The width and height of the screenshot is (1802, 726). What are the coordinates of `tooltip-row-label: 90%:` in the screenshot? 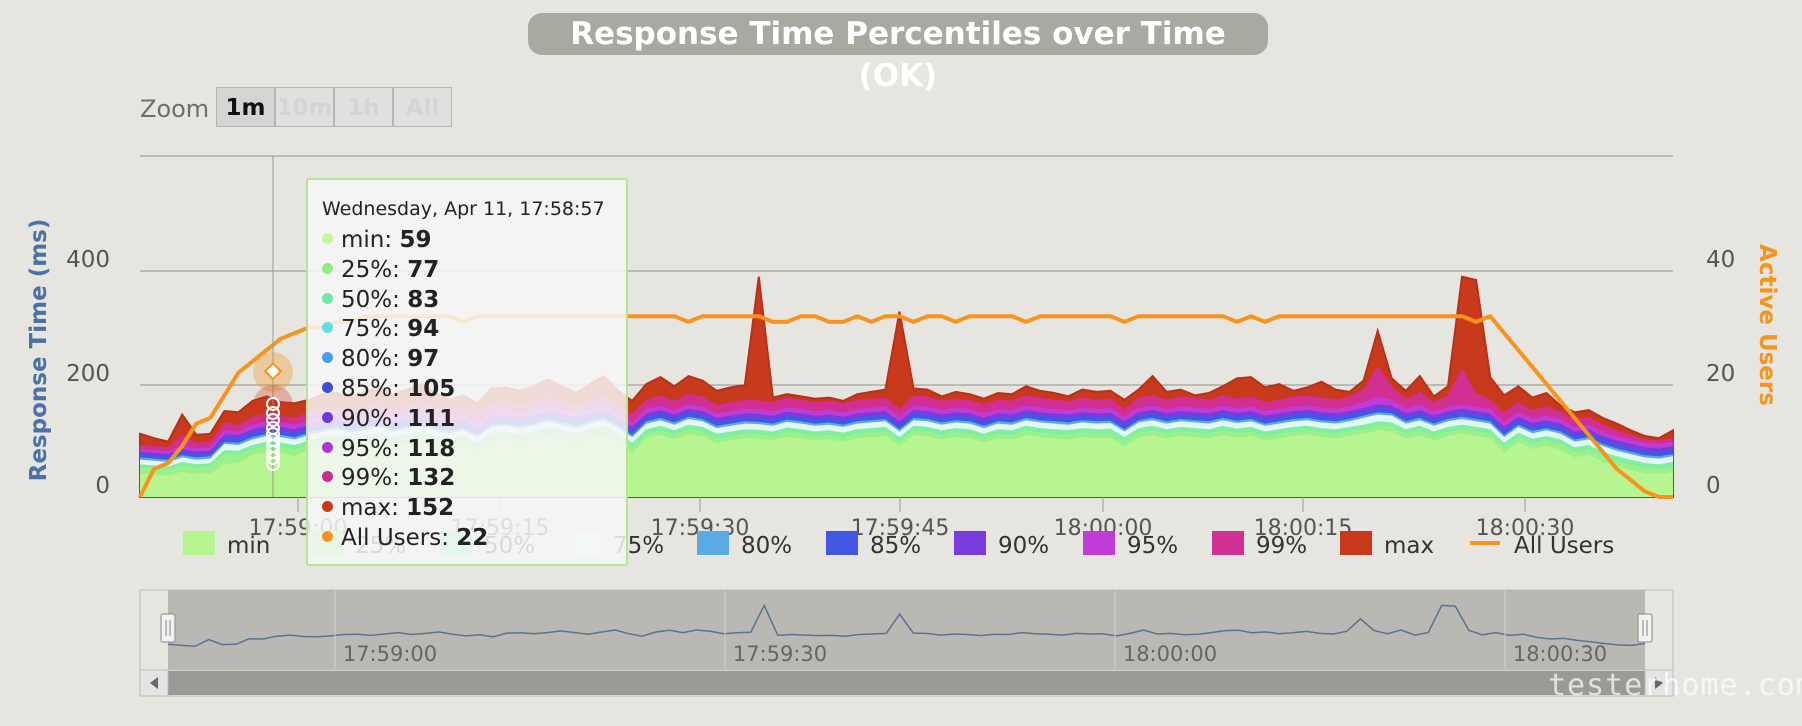 It's located at (374, 418).